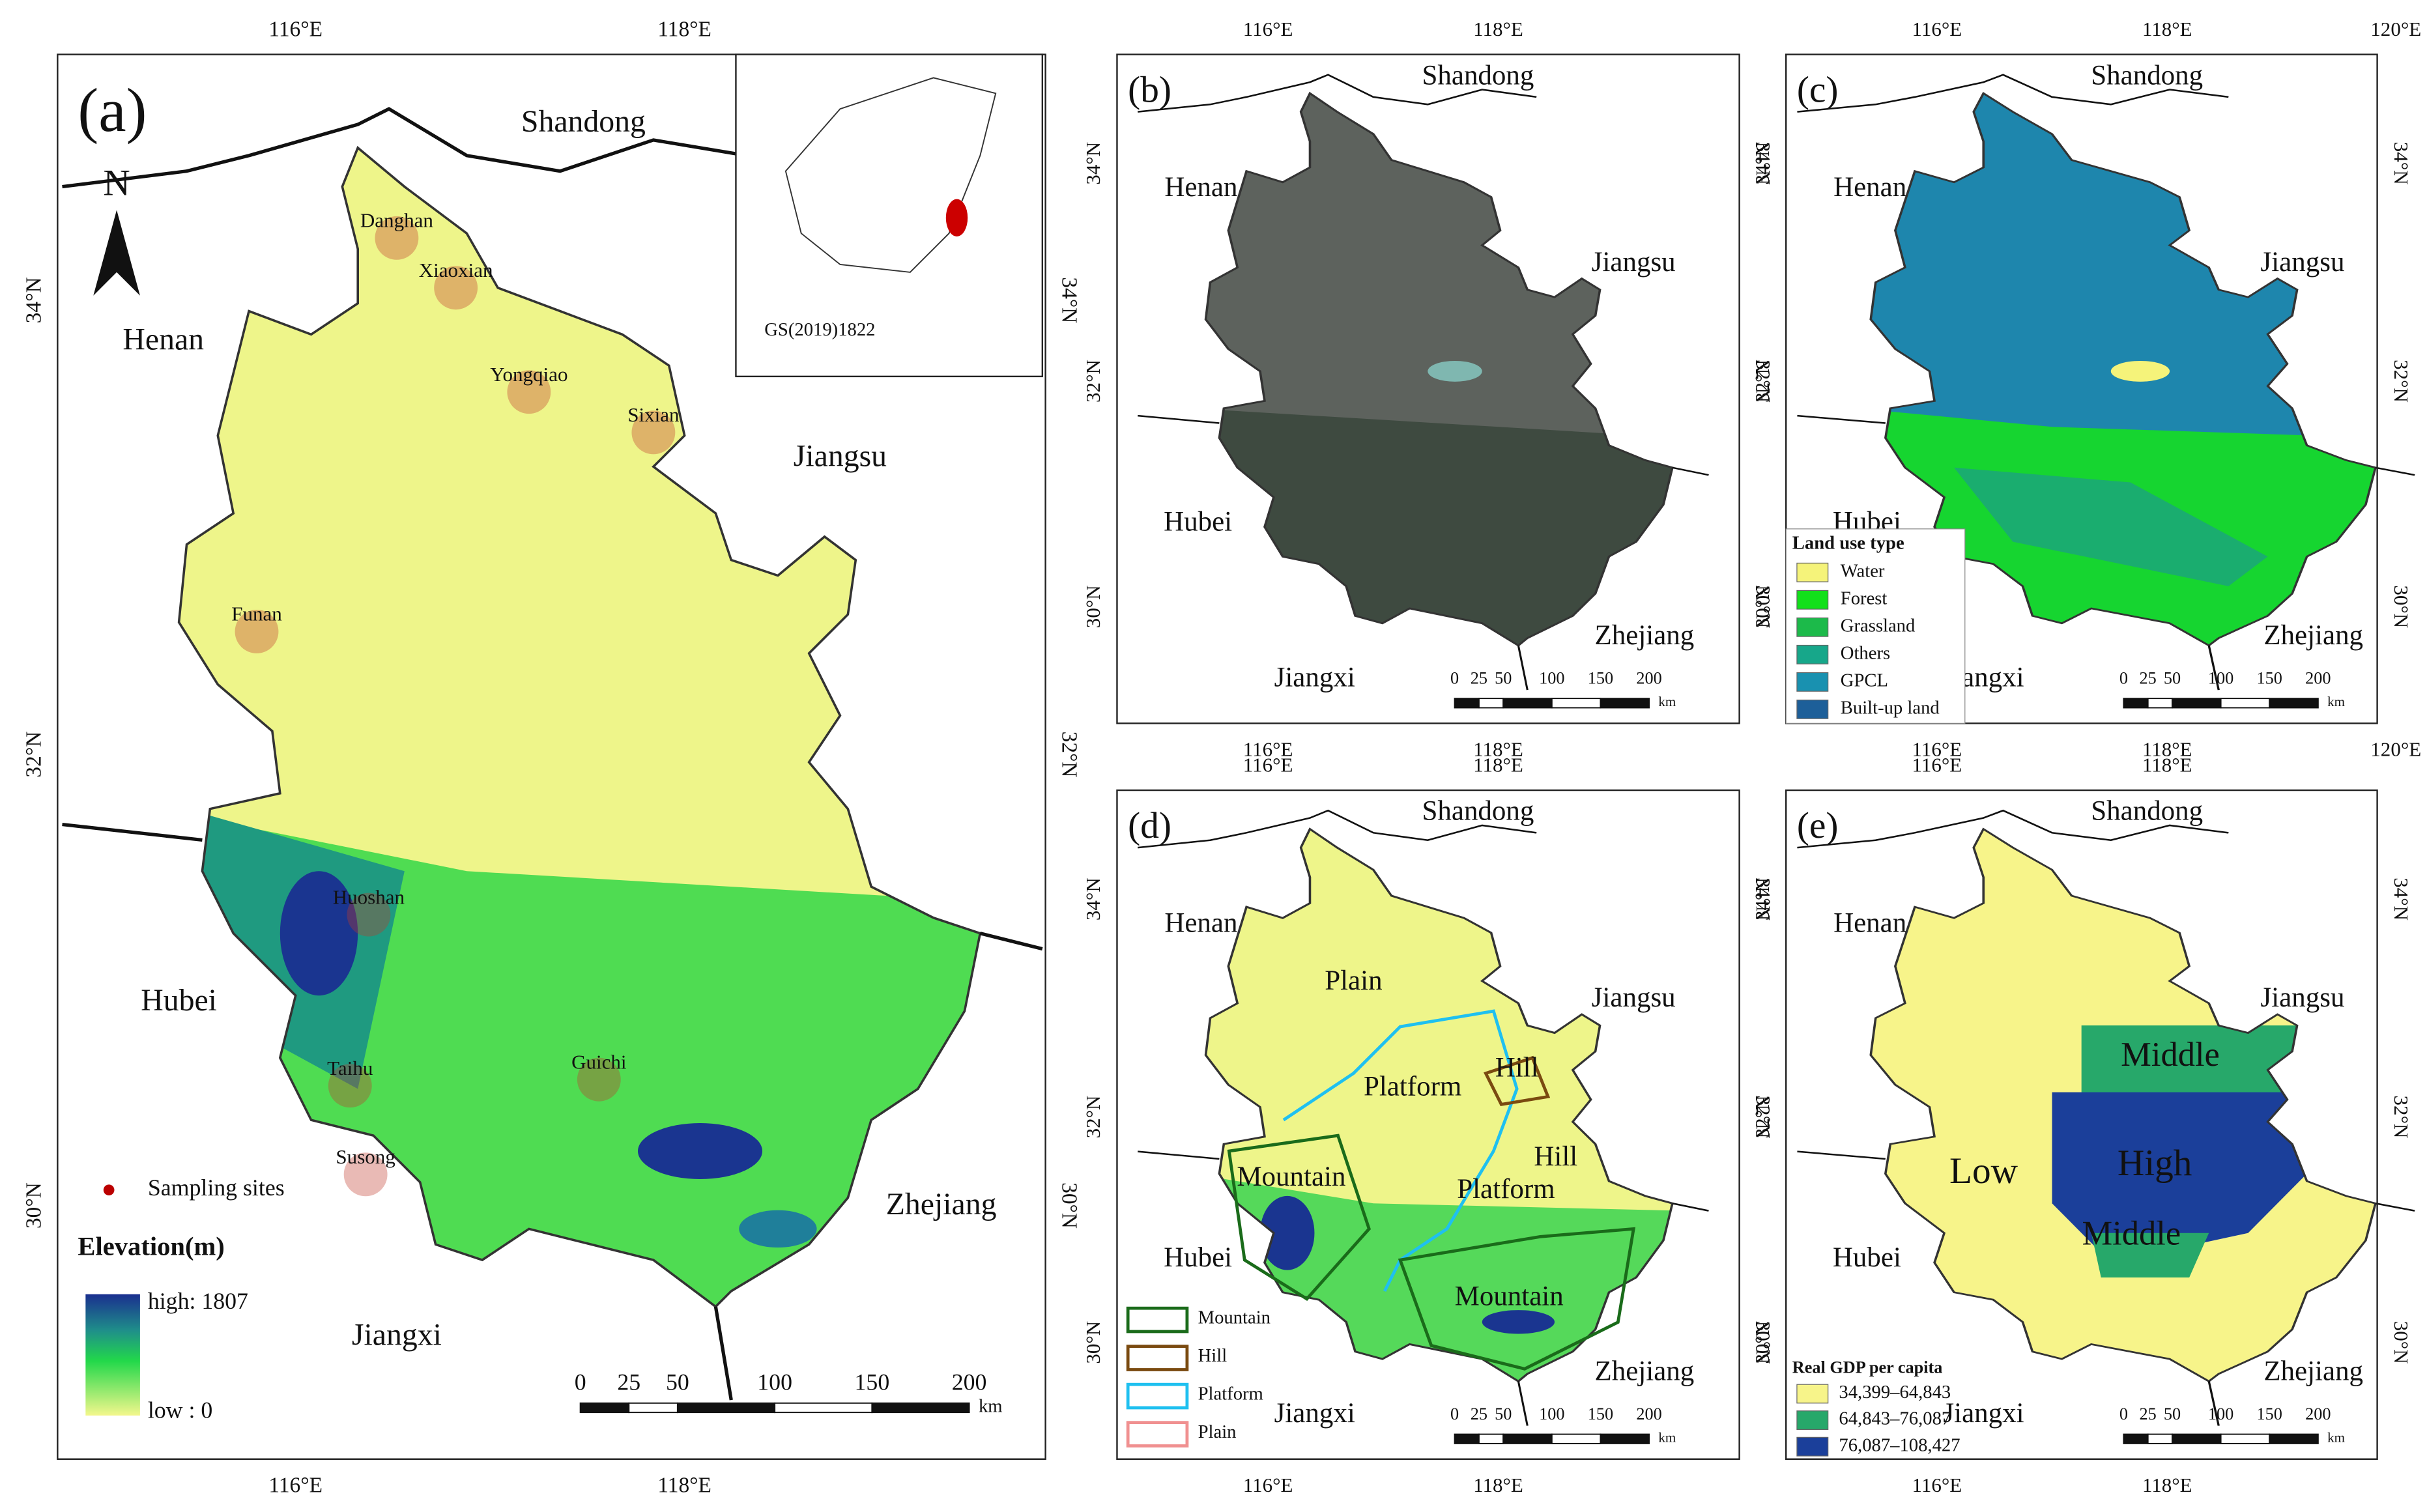  I want to click on legend-label: Sampling sites, so click(216, 1188).